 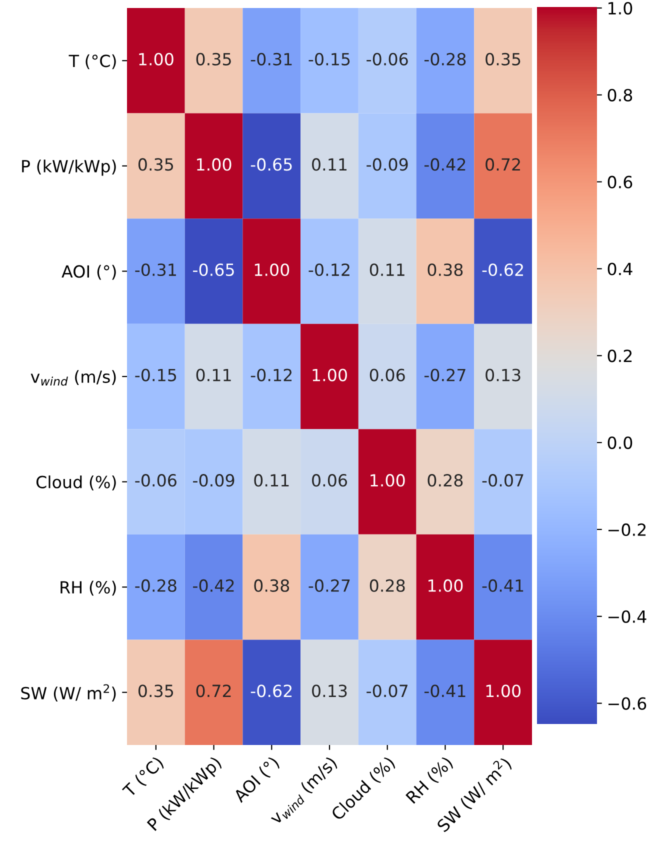 What do you see at coordinates (627, 616) in the screenshot?
I see `color-bar-label: −0.4` at bounding box center [627, 616].